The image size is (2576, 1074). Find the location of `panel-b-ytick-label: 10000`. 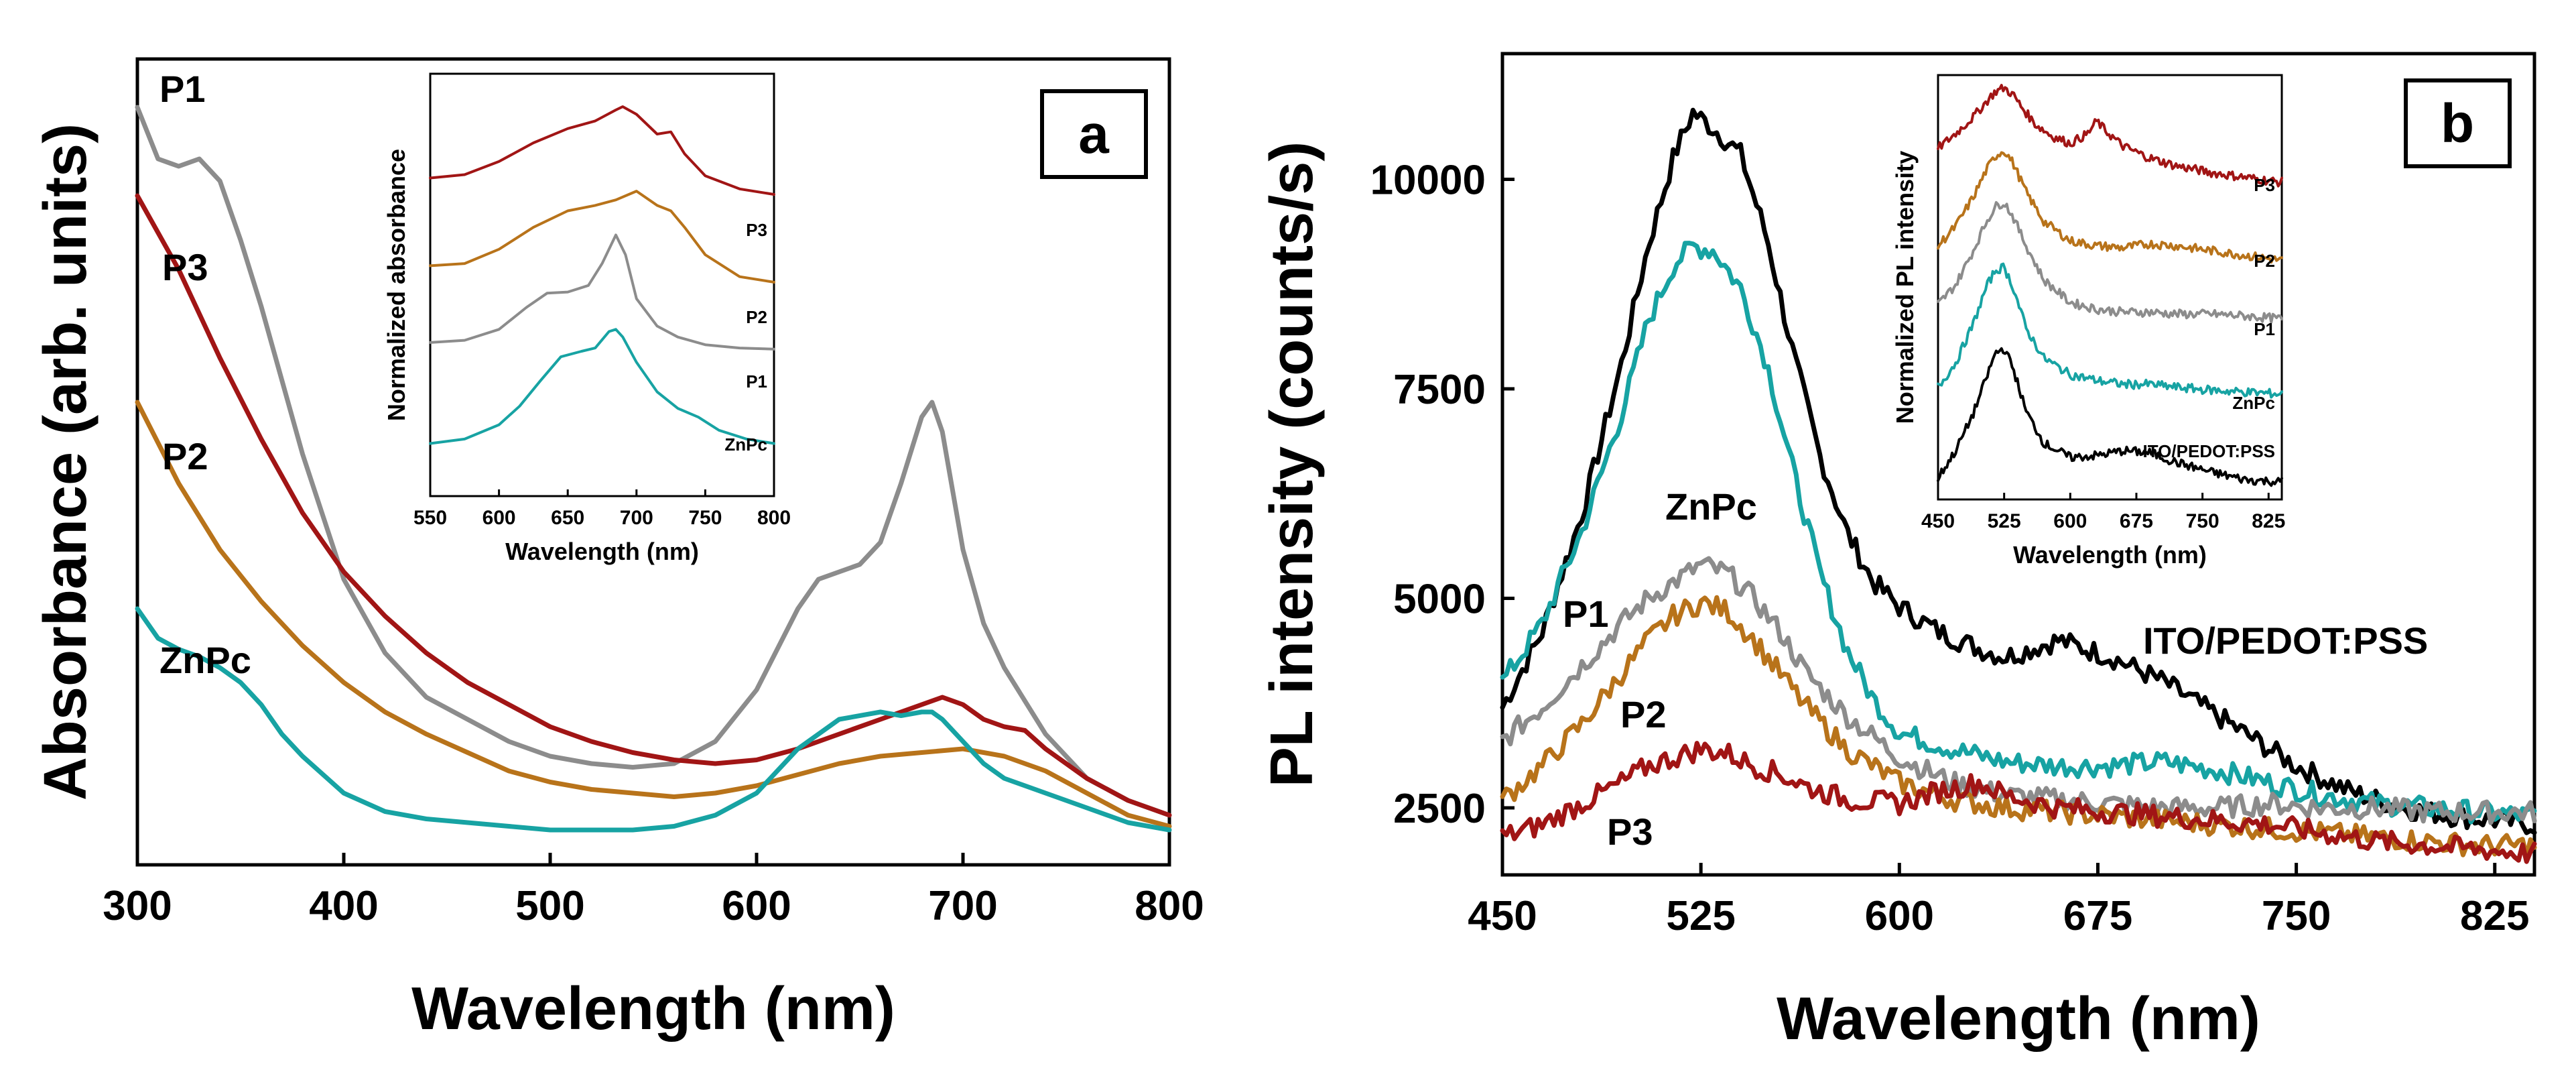

panel-b-ytick-label: 10000 is located at coordinates (1428, 181).